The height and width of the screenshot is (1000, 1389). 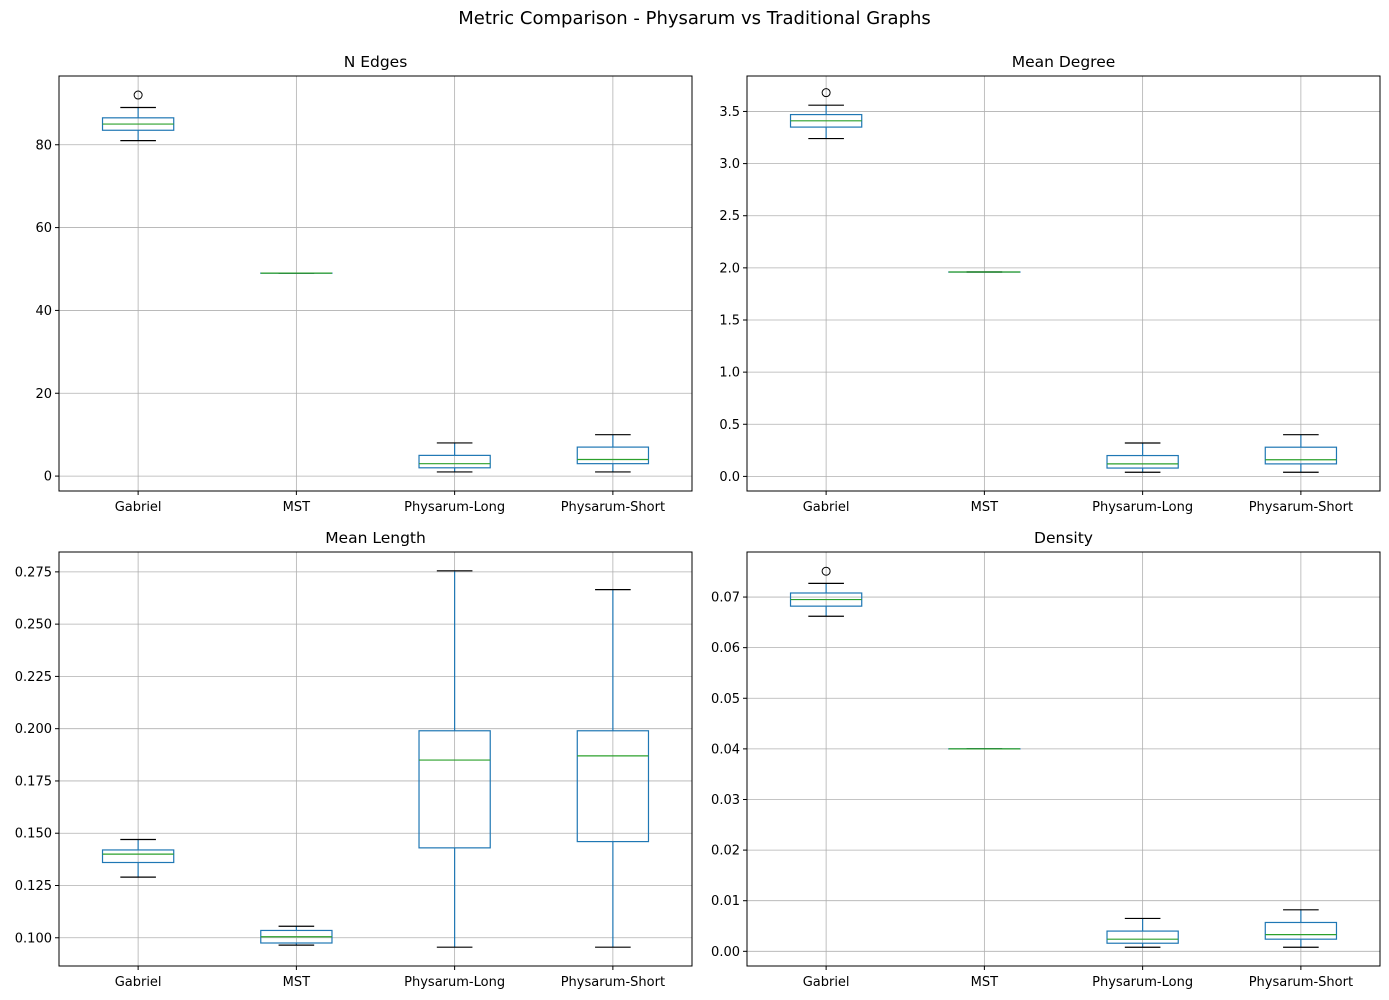 I want to click on y-tick-label: 80, so click(x=43, y=145).